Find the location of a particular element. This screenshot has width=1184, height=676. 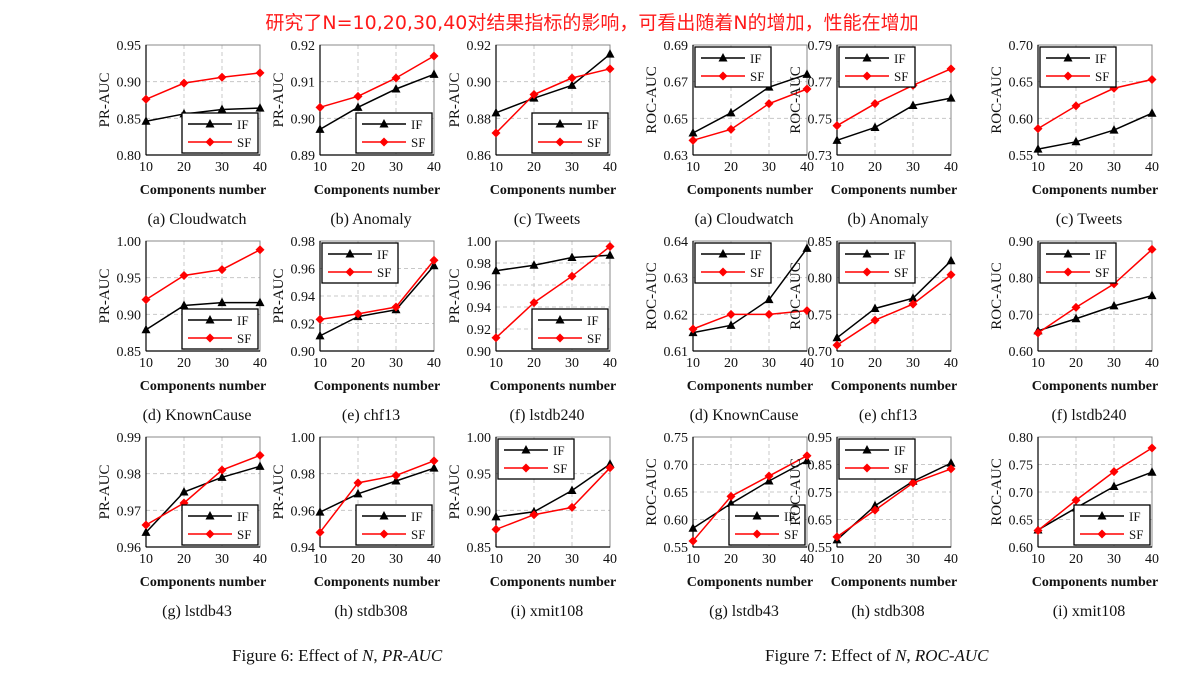

y-tick-label: 0.79 is located at coordinates (820, 46).